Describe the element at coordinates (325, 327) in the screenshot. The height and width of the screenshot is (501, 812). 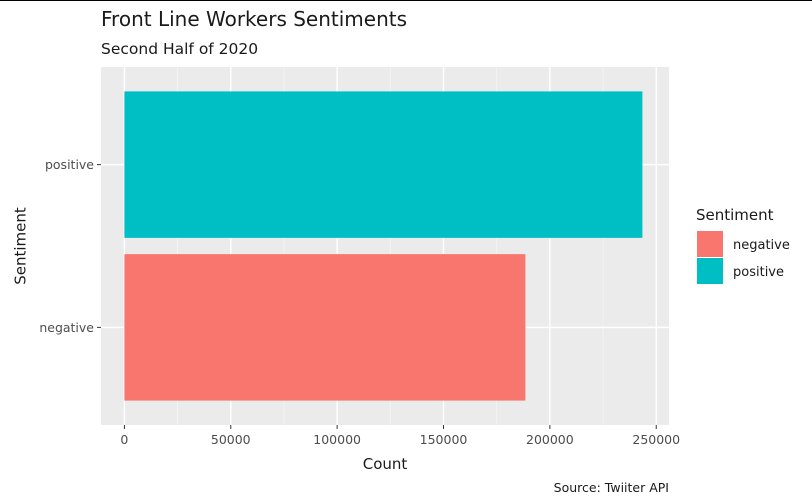
I see `bar-negative` at that location.